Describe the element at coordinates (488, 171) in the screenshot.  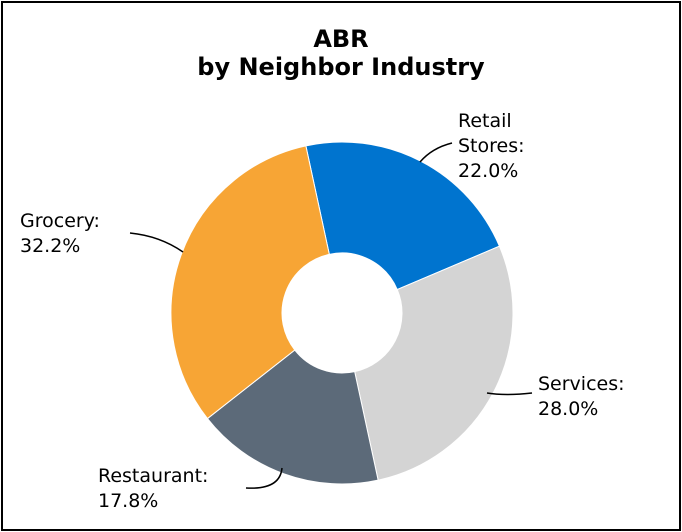
I see `data-label-retail-line-3: 22.0%` at that location.